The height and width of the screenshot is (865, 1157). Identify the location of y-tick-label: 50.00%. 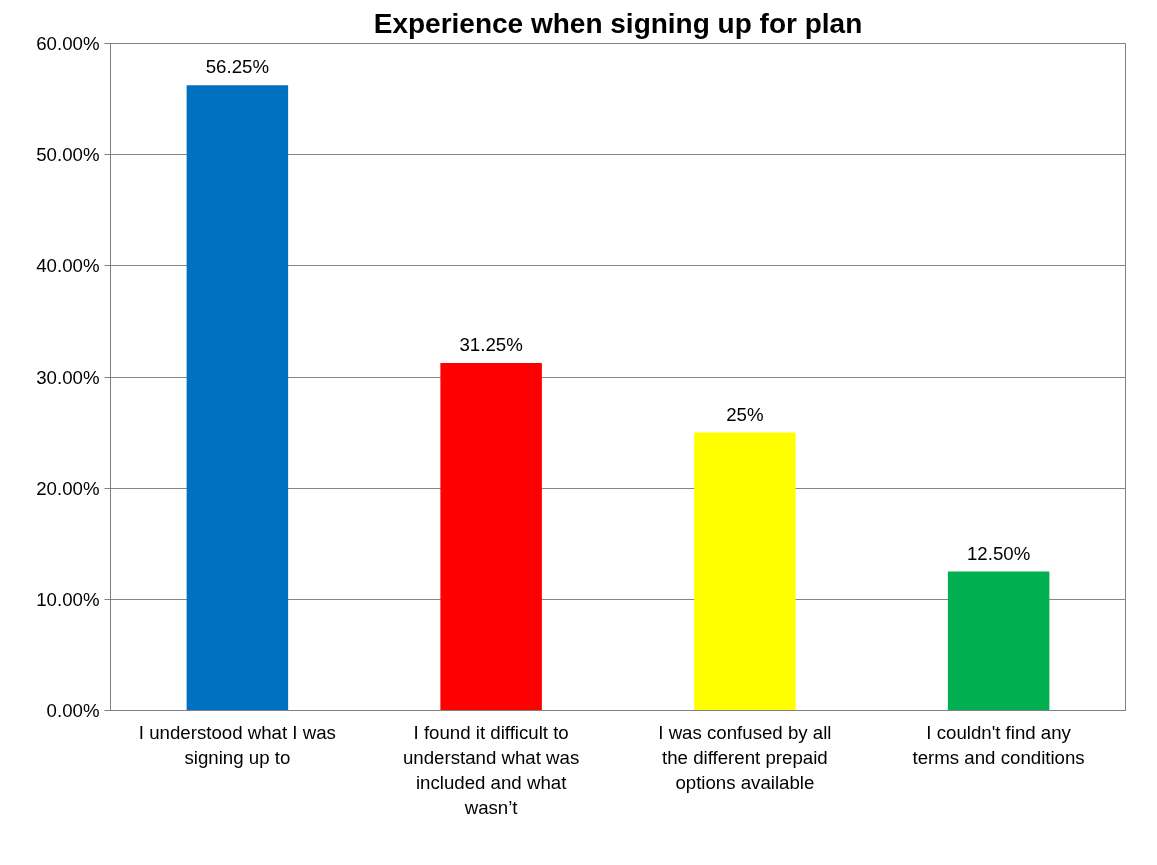
(68, 155).